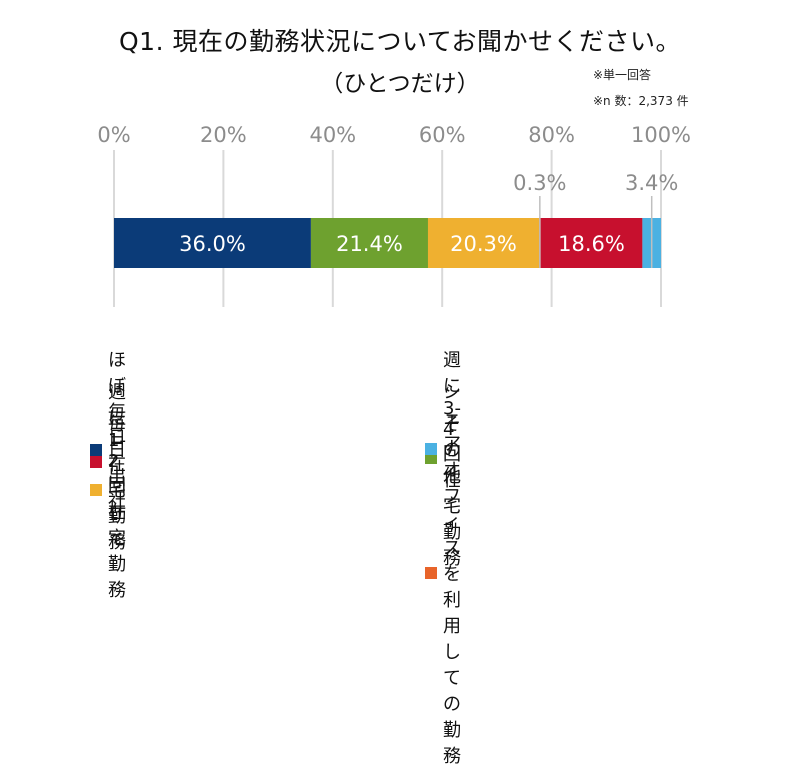 Image resolution: width=800 pixels, height=768 pixels. Describe the element at coordinates (400, 84) in the screenshot. I see `chart-subtitle: （ひとつだけ）` at that location.